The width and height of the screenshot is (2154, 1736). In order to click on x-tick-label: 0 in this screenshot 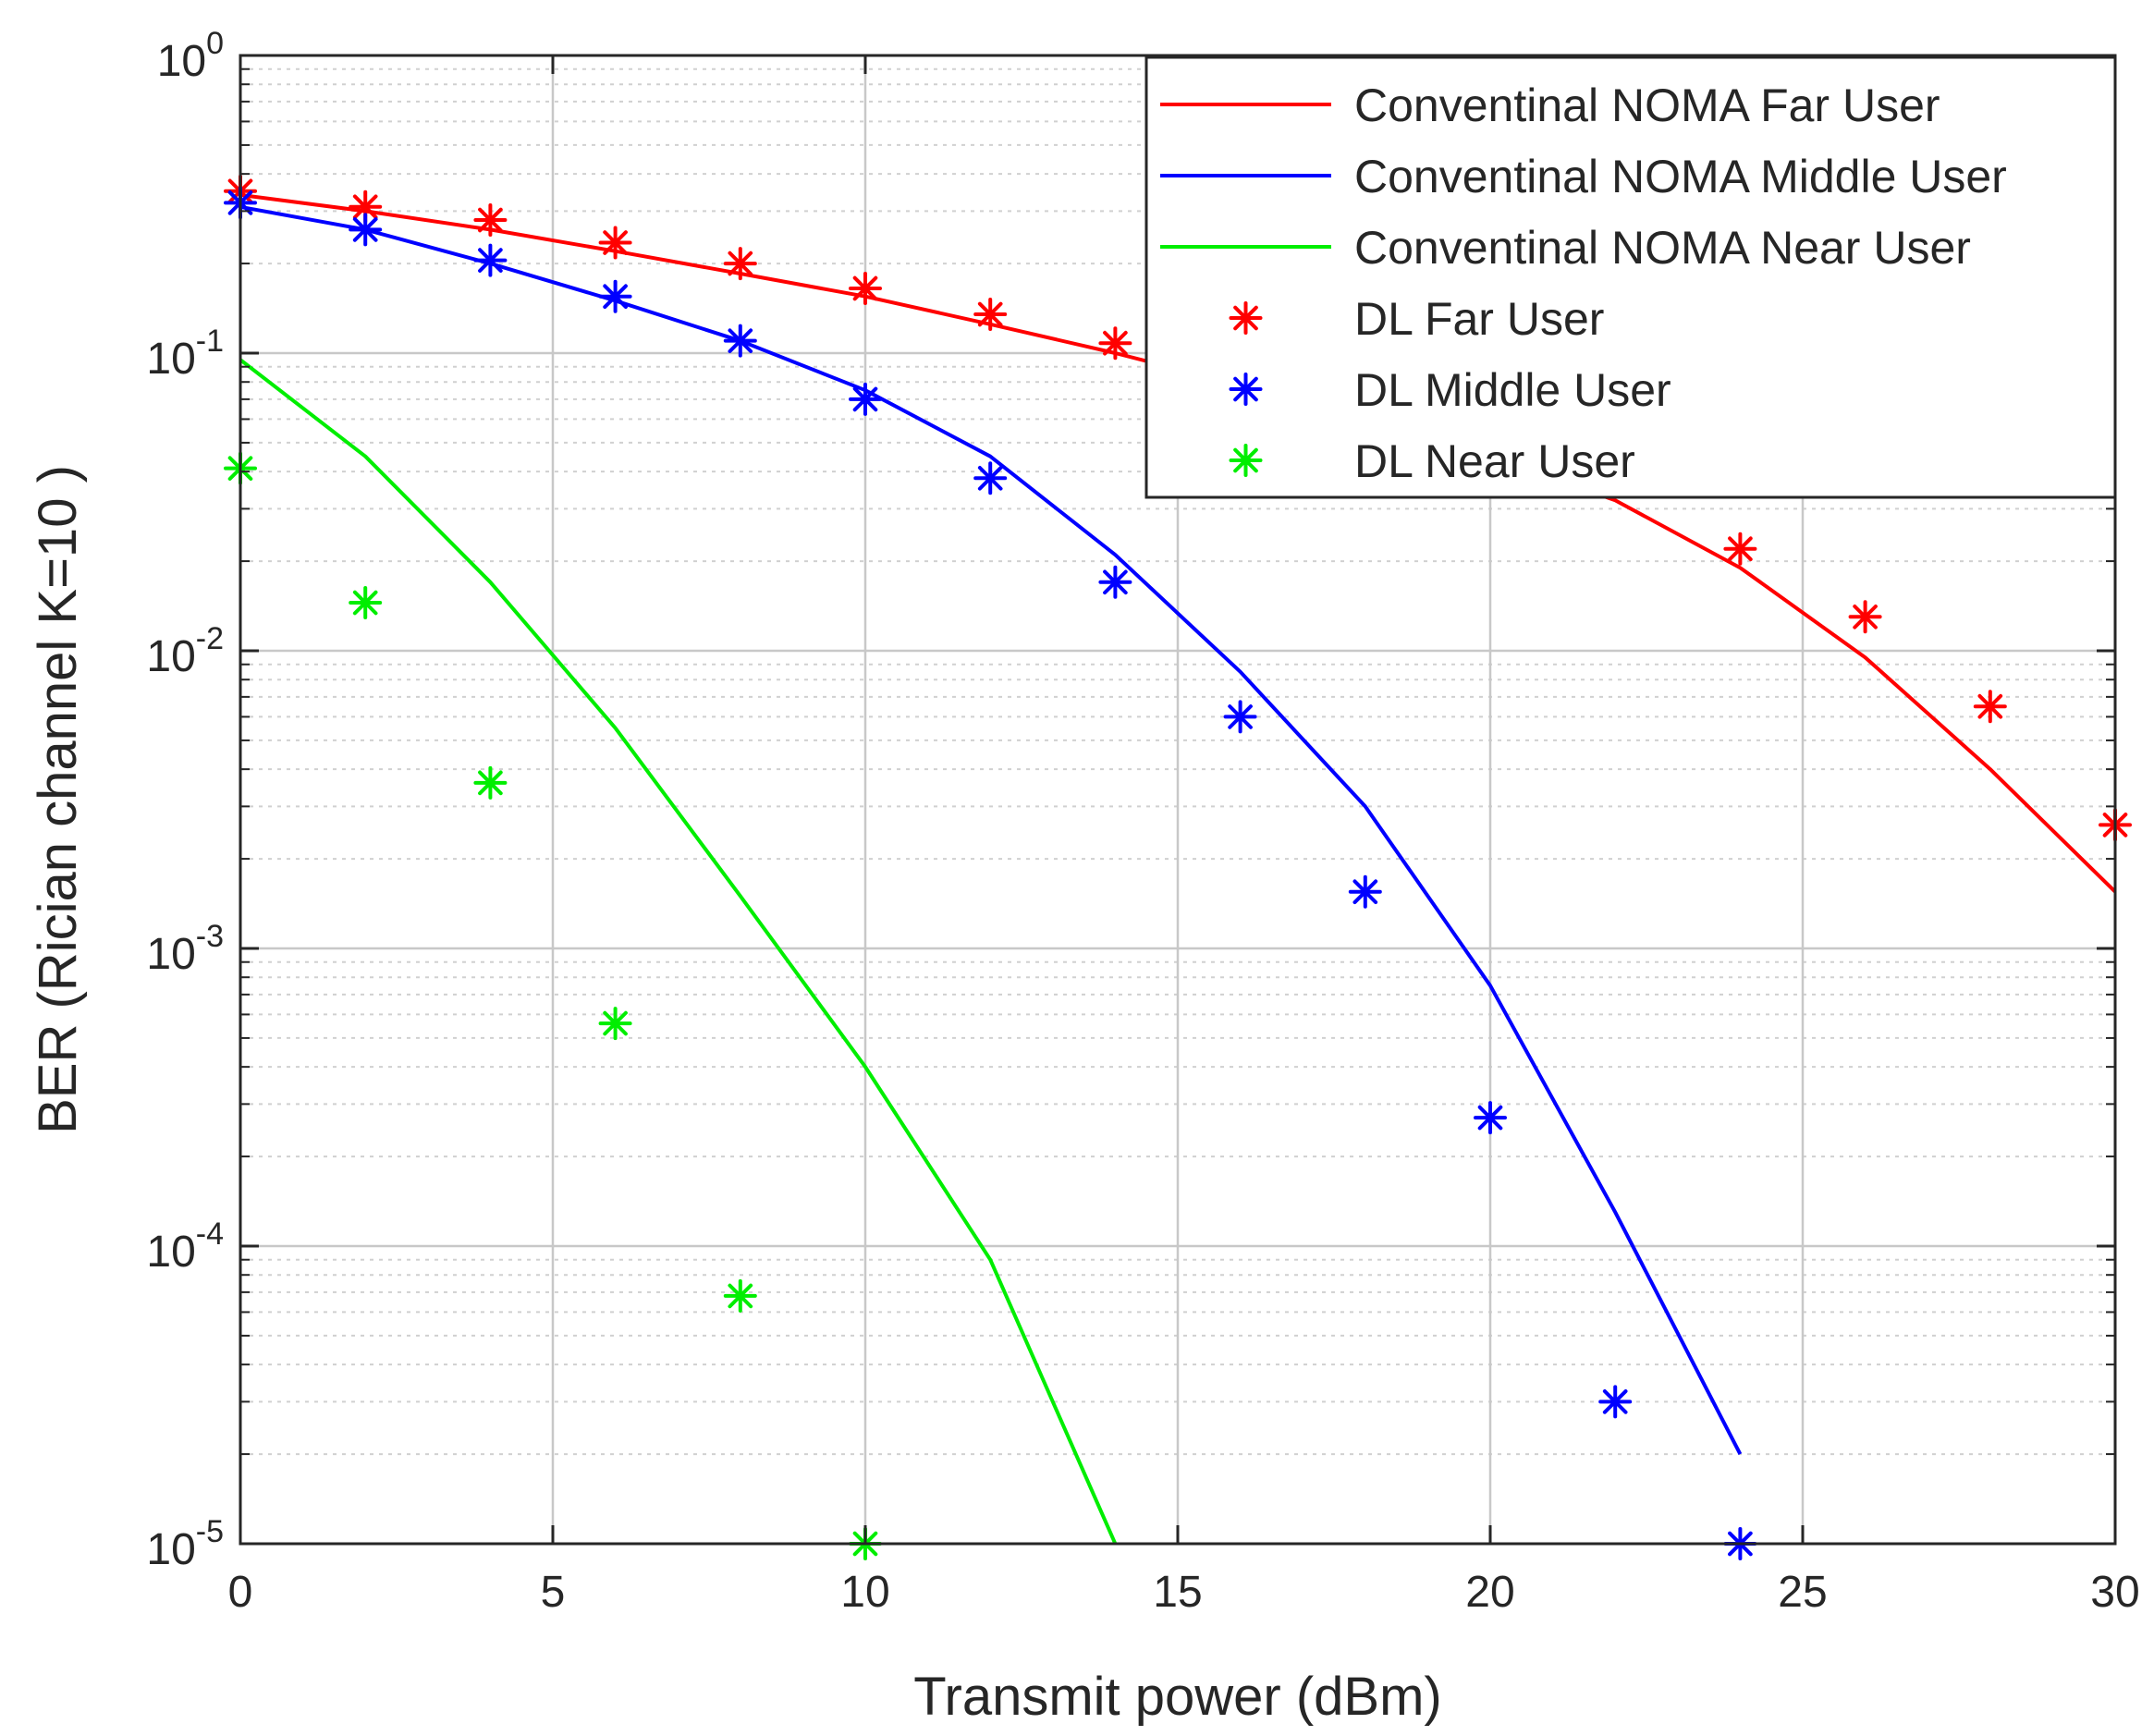, I will do `click(240, 1592)`.